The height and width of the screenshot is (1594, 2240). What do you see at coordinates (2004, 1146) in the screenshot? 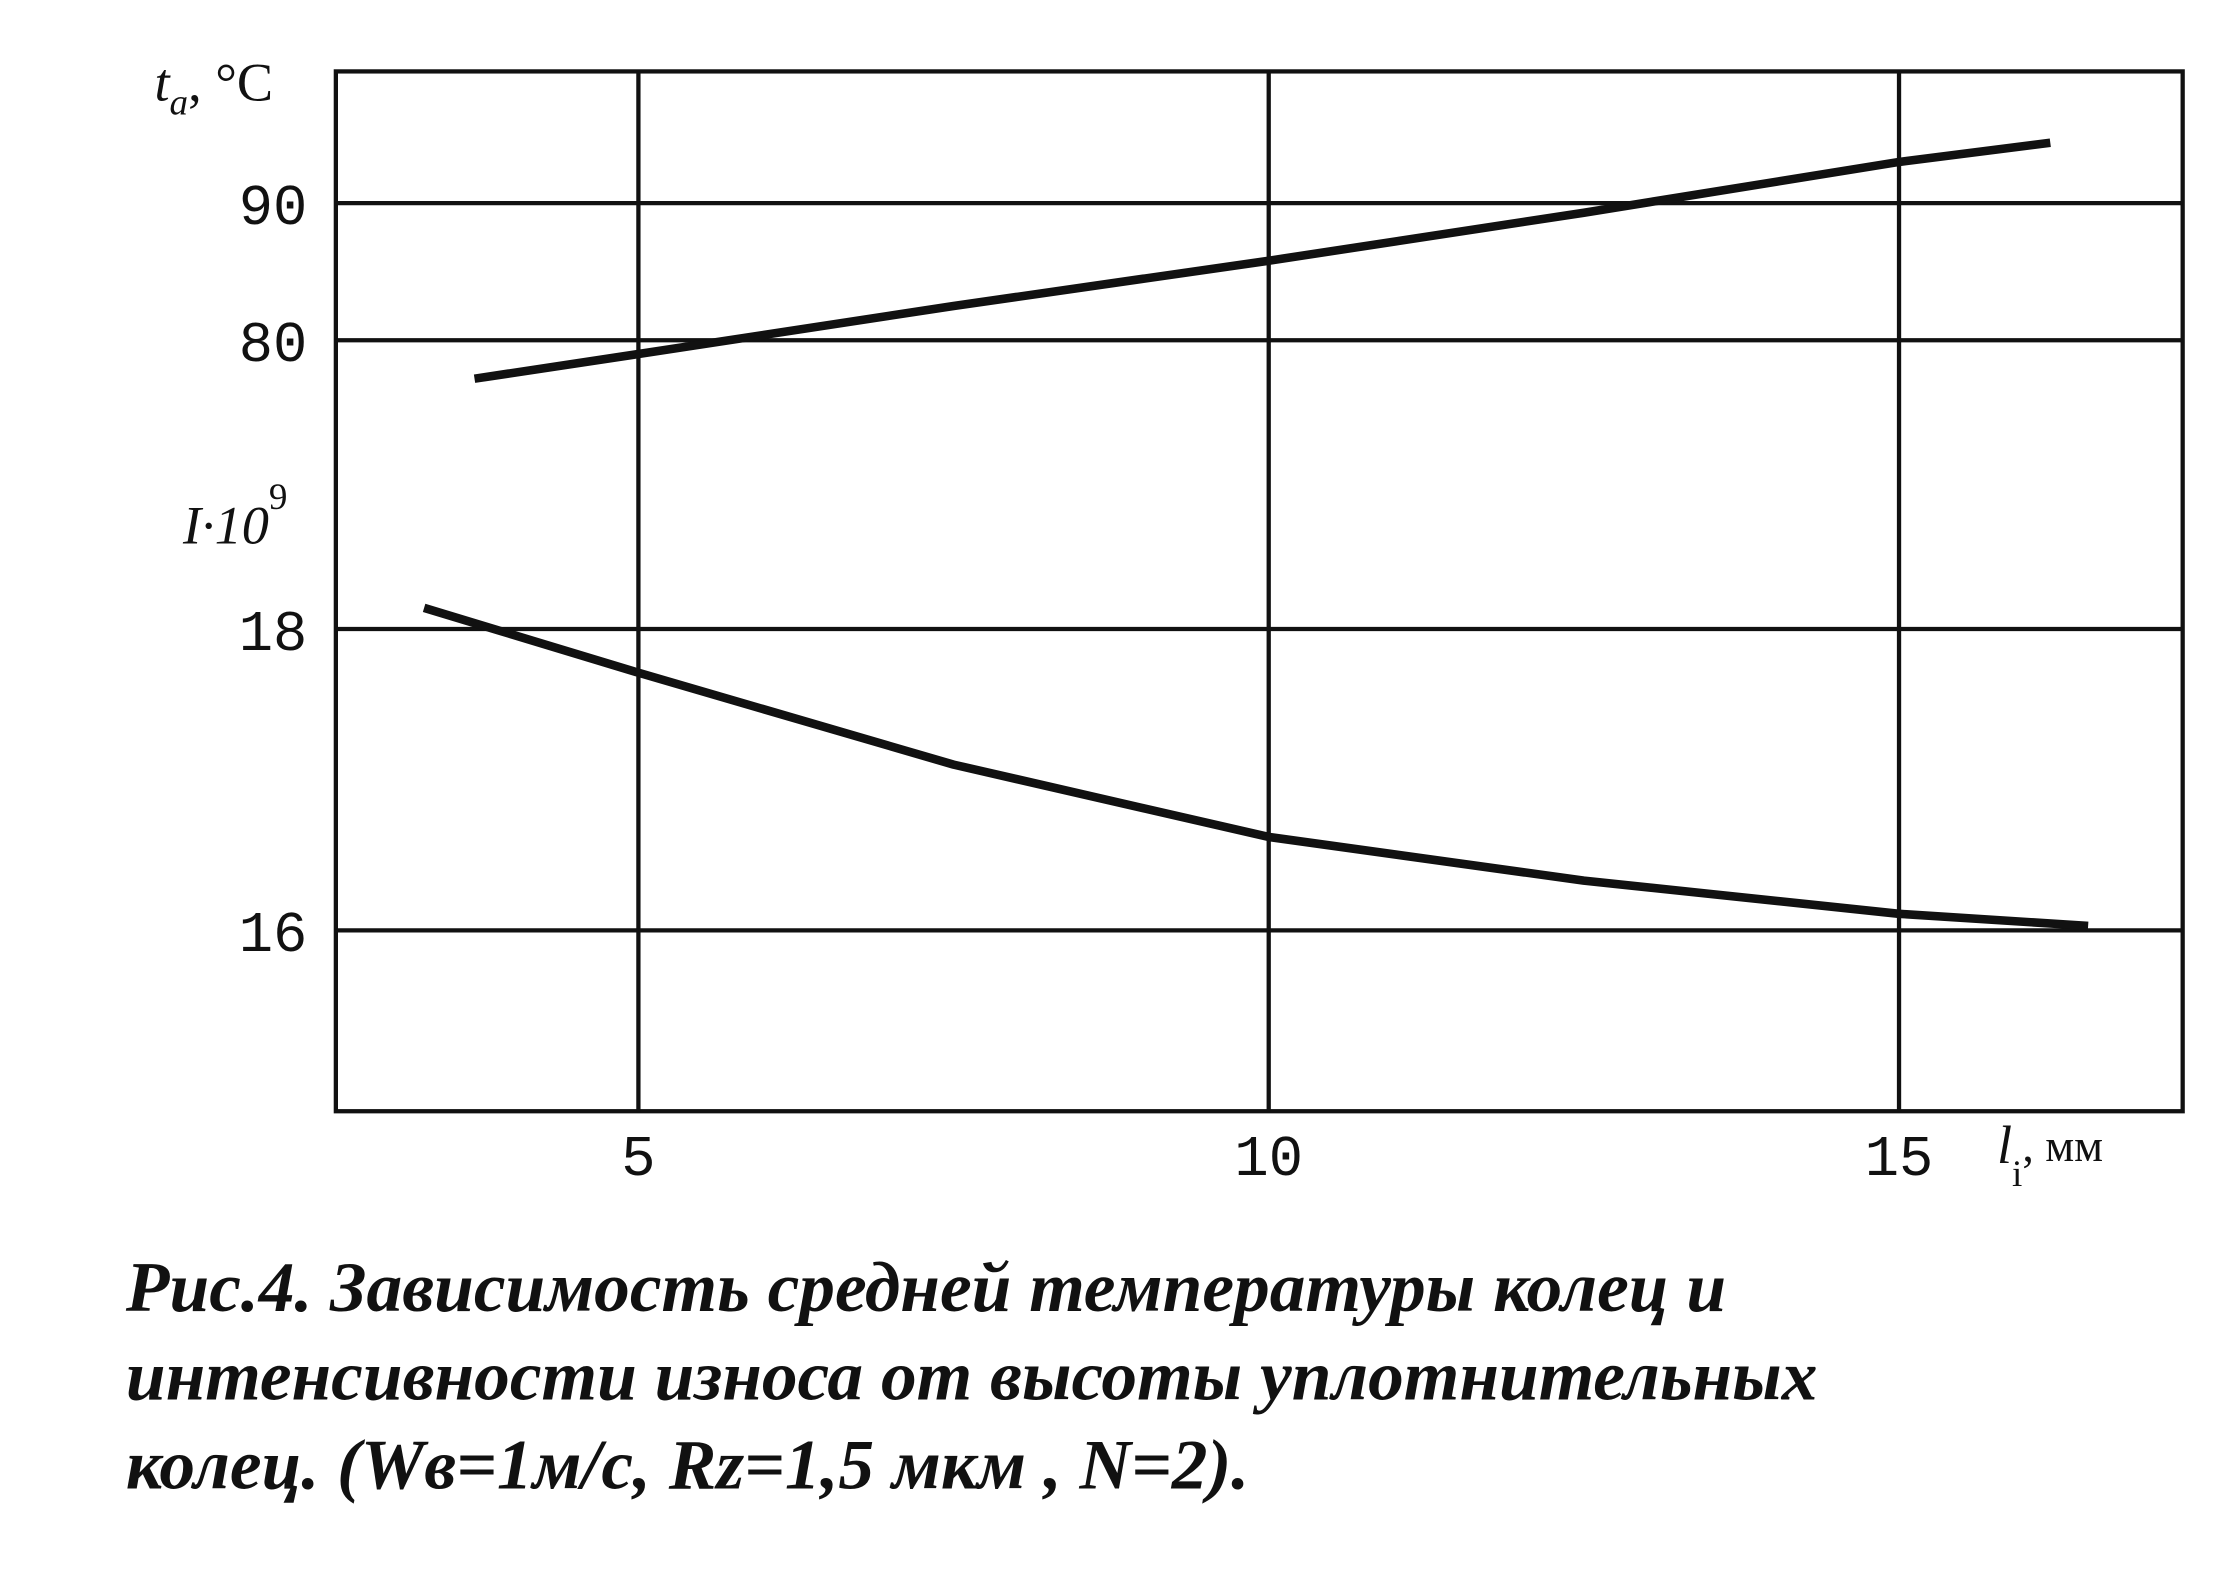
I see `x-label-symbol: l` at bounding box center [2004, 1146].